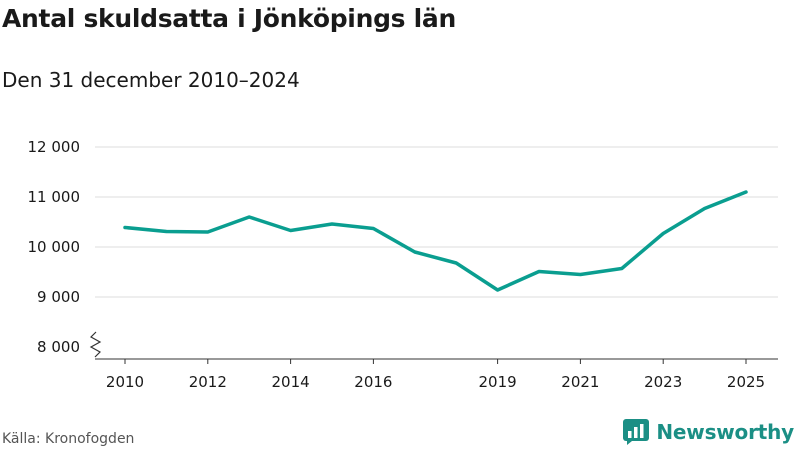 This screenshot has width=800, height=450. Describe the element at coordinates (95, 344) in the screenshot. I see `axis-break-icon` at that location.